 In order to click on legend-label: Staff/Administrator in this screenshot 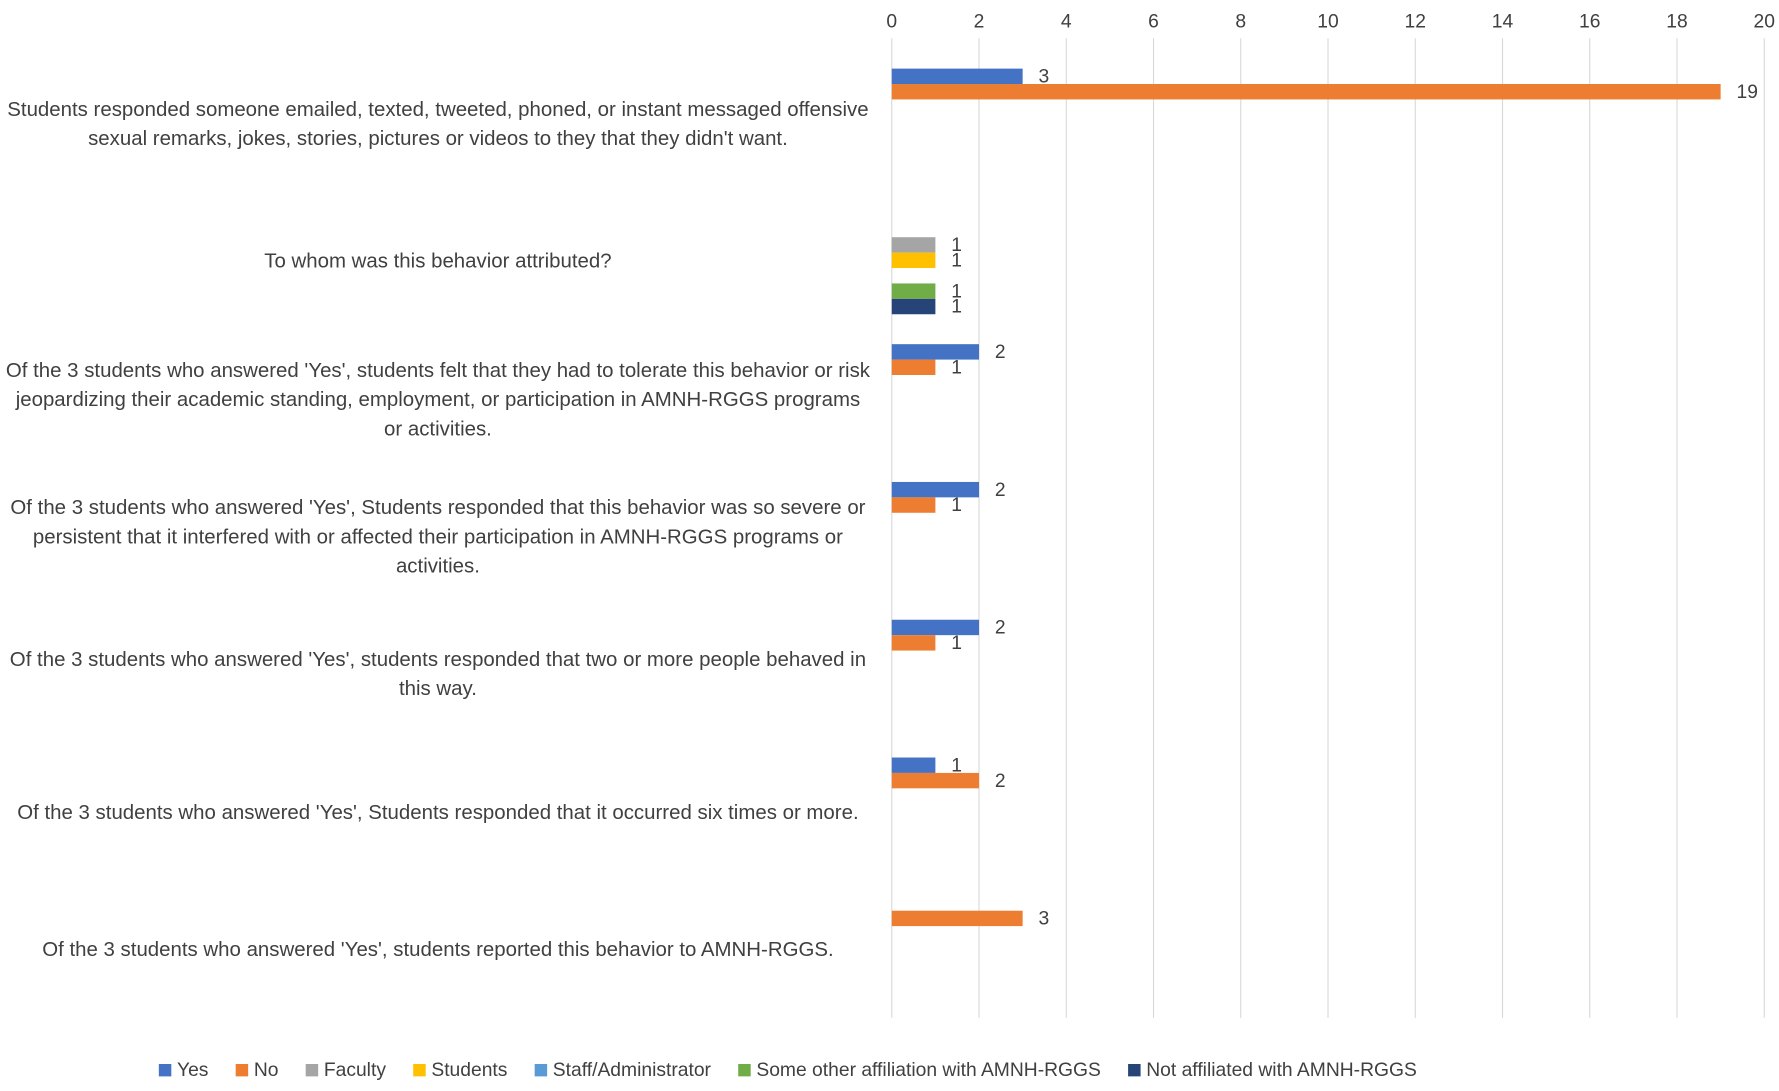, I will do `click(632, 1070)`.